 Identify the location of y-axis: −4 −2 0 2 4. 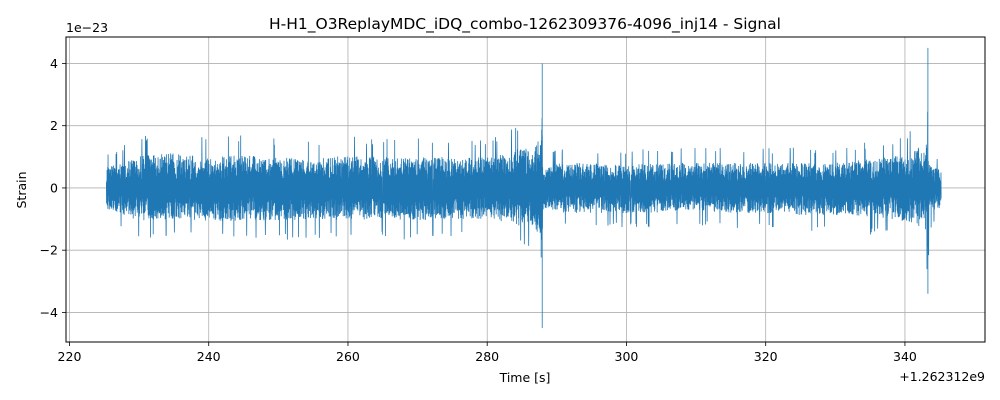
(53, 188).